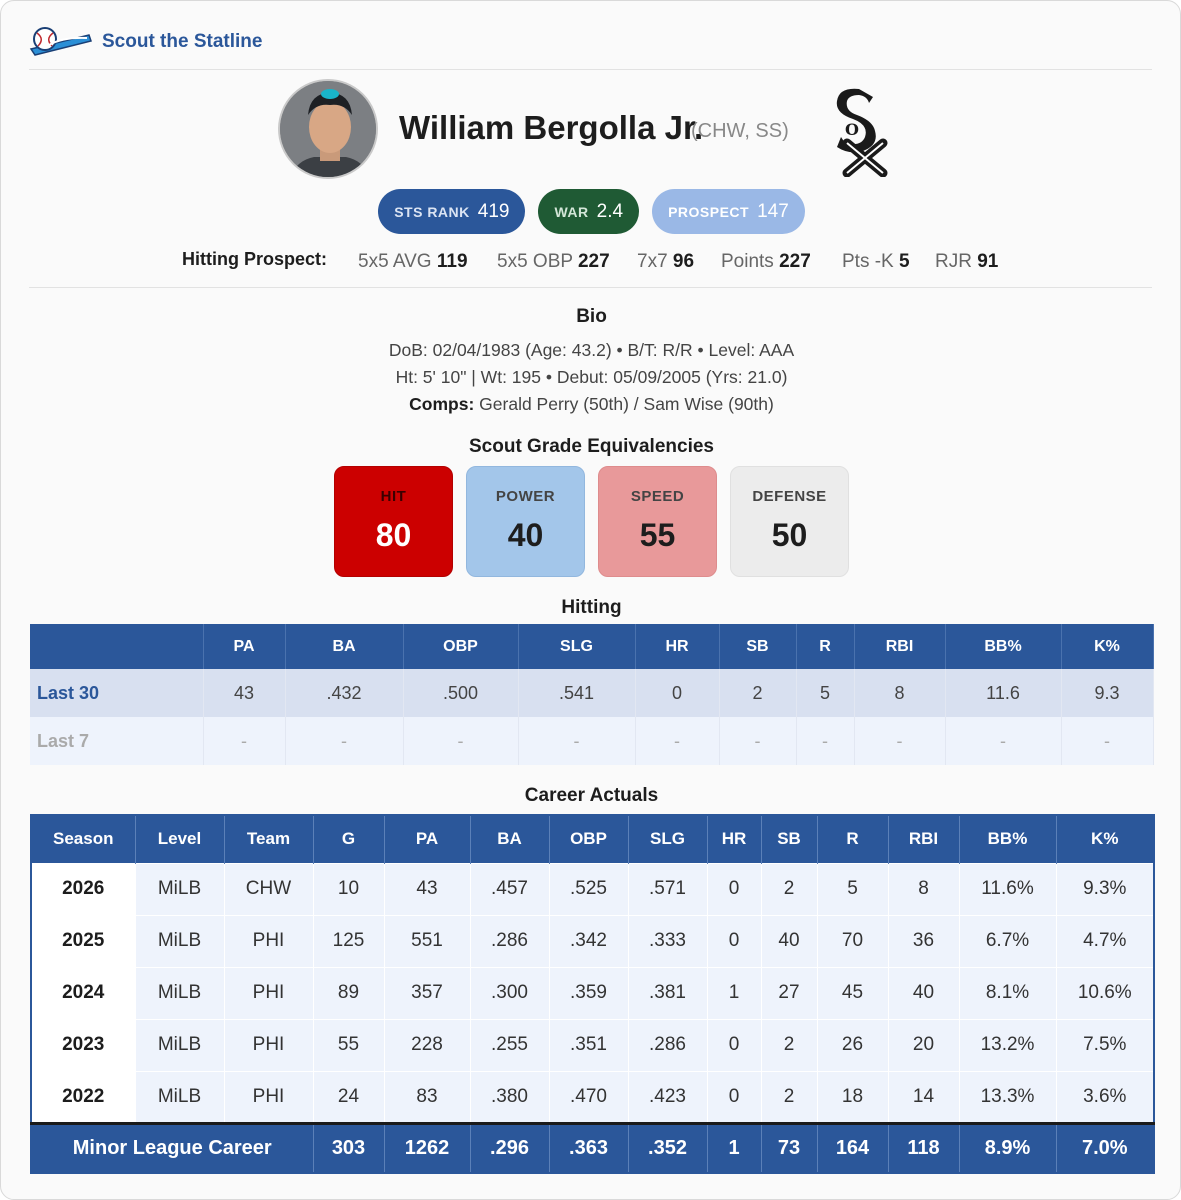 The width and height of the screenshot is (1181, 1200). I want to click on table-cell: .541, so click(577, 693).